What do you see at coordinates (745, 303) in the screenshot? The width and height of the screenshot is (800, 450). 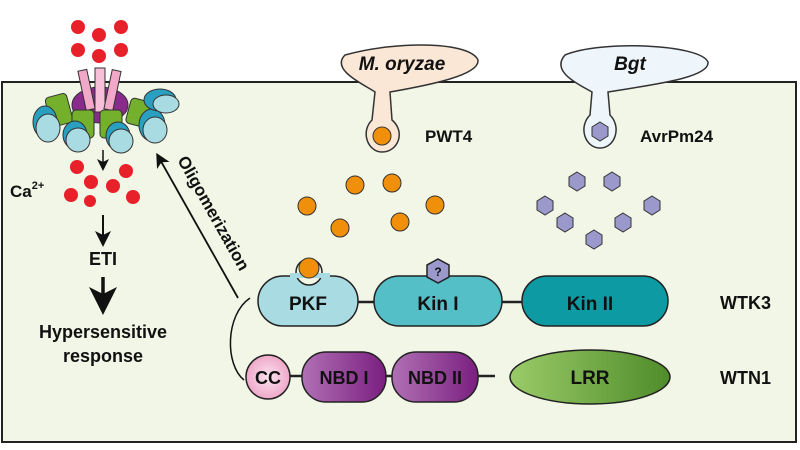 I see `wtk3-label: WTK3` at bounding box center [745, 303].